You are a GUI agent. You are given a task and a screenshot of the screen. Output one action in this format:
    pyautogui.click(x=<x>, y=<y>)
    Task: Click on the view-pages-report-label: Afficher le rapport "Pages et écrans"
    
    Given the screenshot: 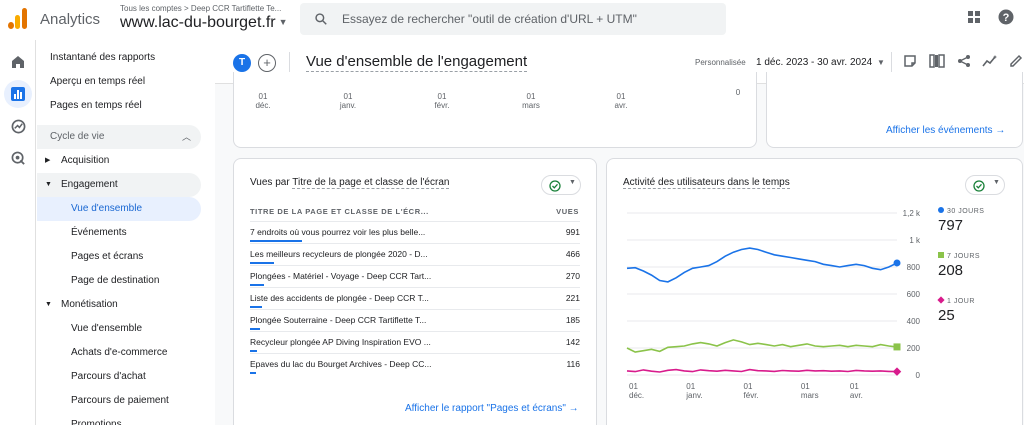 What is the action you would take?
    pyautogui.click(x=485, y=408)
    